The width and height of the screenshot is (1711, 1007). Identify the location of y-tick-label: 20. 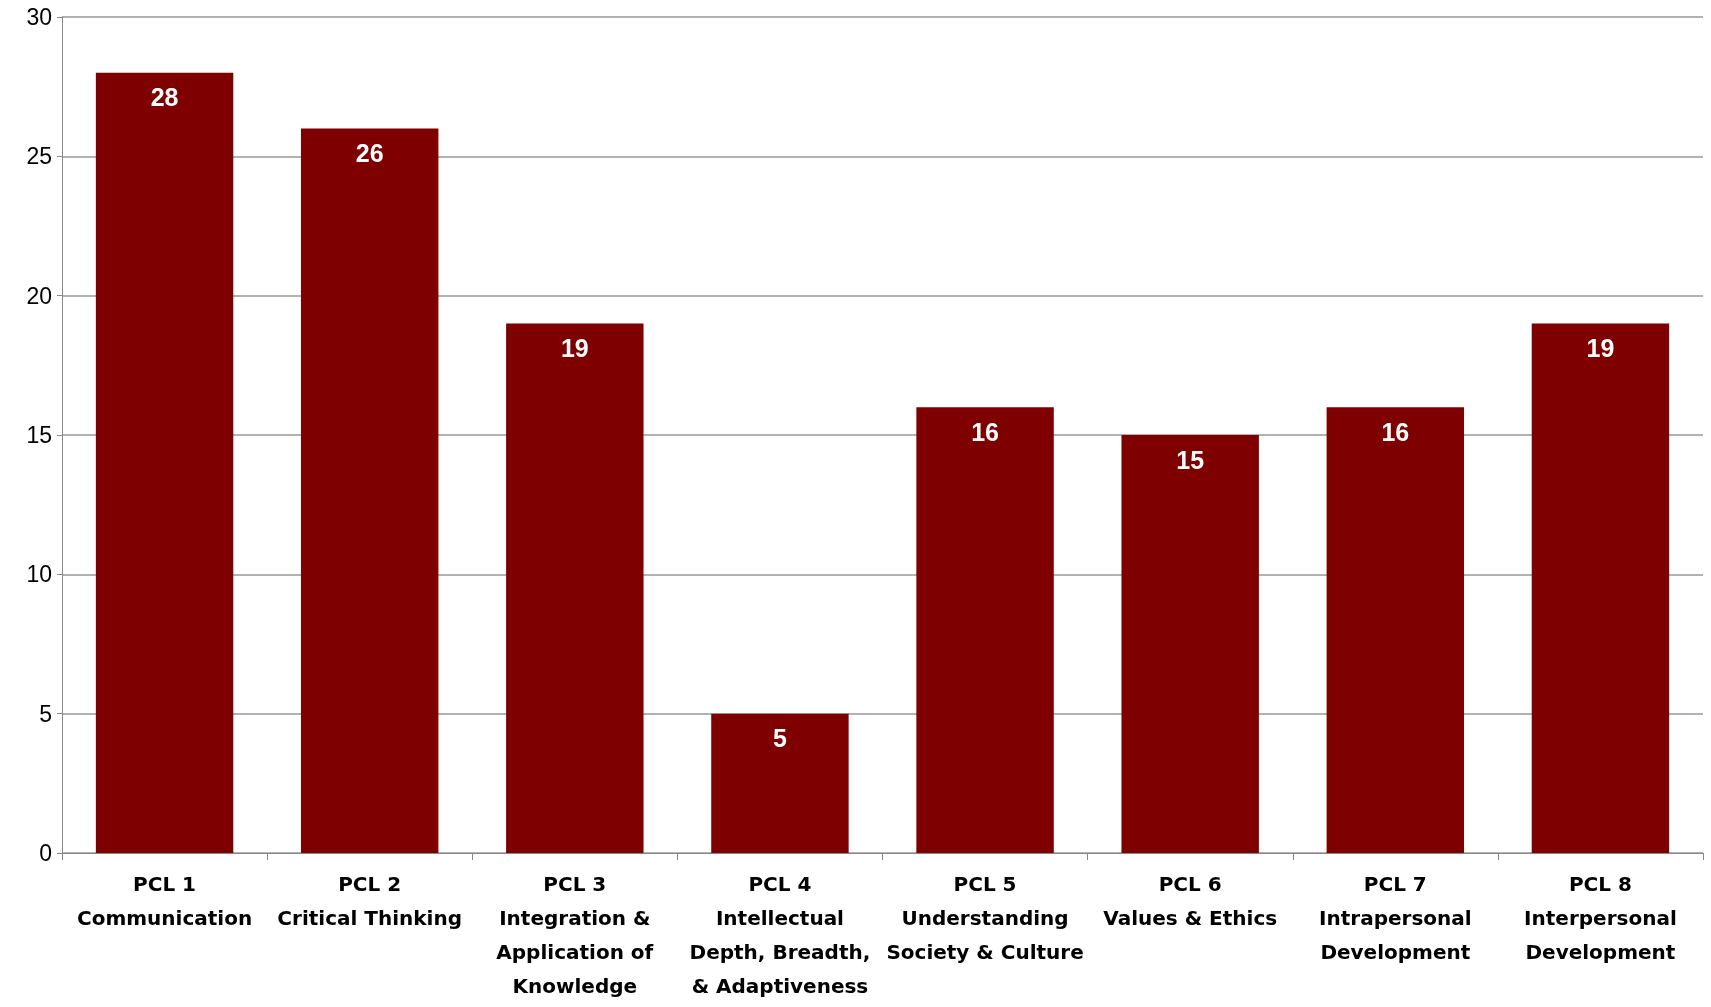
(39, 295).